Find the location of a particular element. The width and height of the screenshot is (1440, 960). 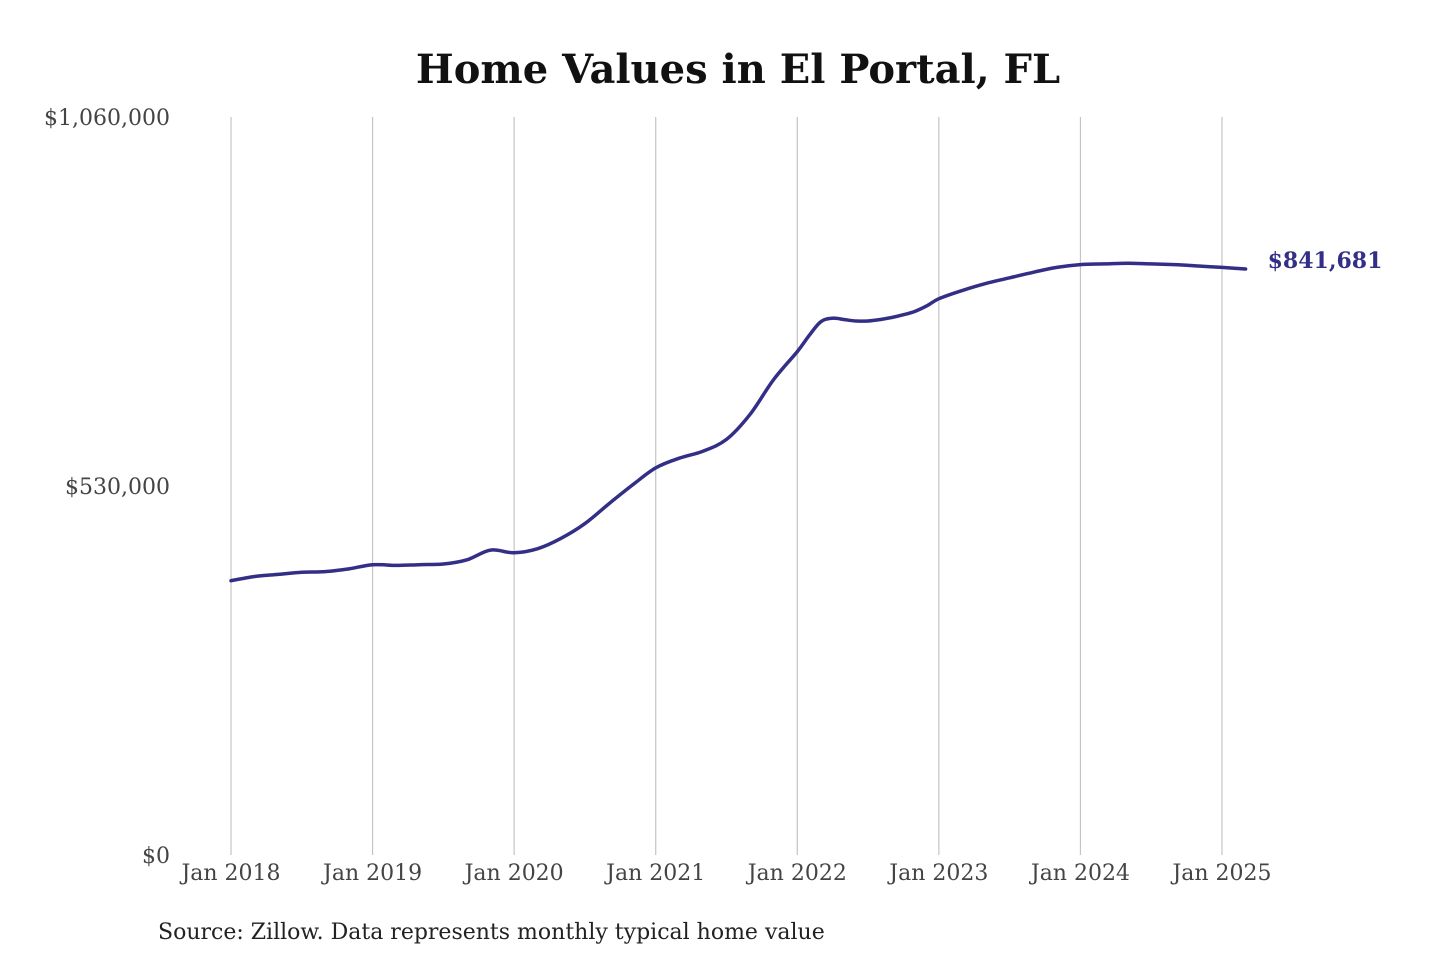

x-tick-label: Jan 2025 is located at coordinates (1220, 873).